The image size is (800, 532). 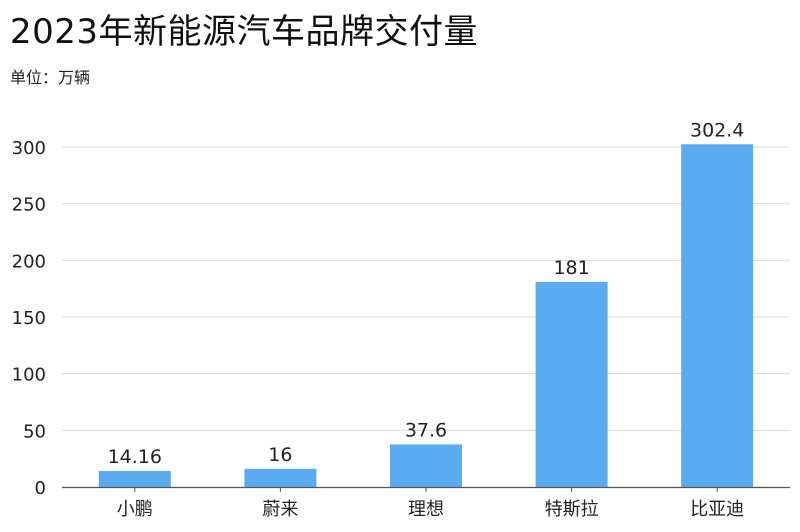 I want to click on x-tick-label: 蔚来, so click(x=280, y=509).